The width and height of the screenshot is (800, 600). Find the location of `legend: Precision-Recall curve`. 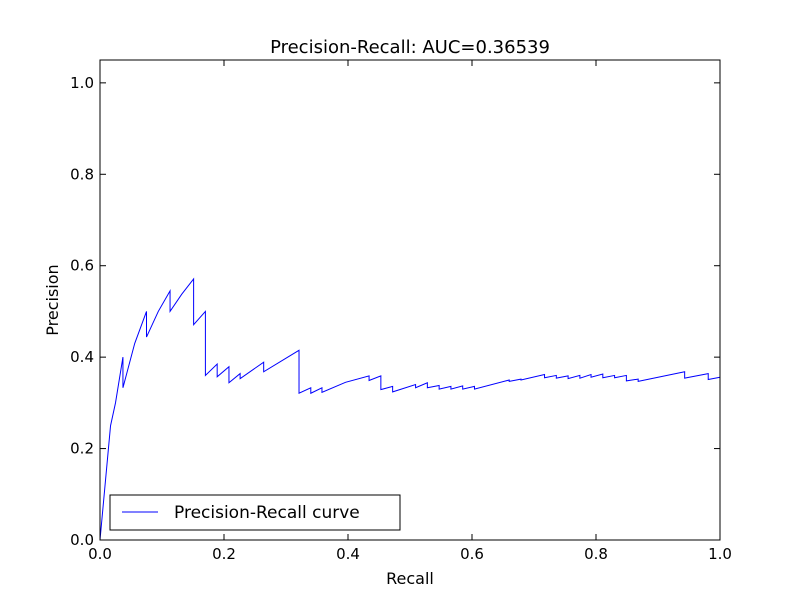

legend: Precision-Recall curve is located at coordinates (255, 512).